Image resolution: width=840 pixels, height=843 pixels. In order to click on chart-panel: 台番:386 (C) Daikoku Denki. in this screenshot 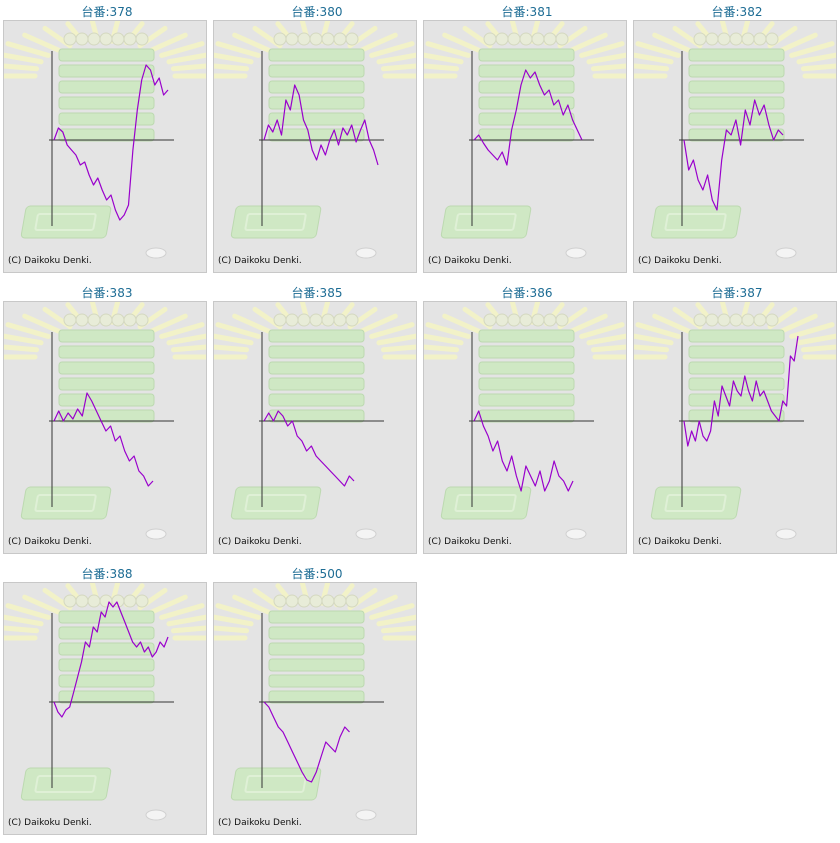, I will do `click(527, 421)`.